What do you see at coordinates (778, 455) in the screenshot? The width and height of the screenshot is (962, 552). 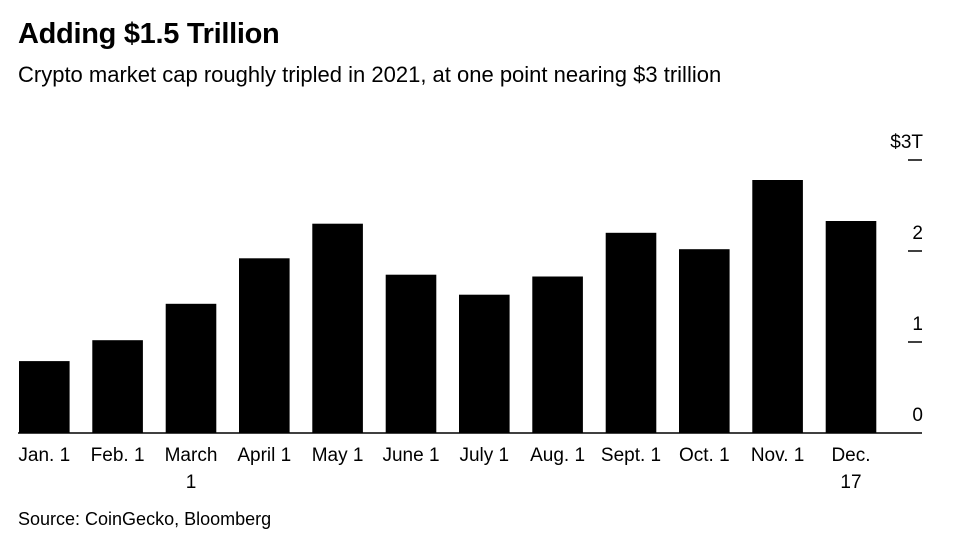 I see `x-tick-label-10: Nov. 1` at bounding box center [778, 455].